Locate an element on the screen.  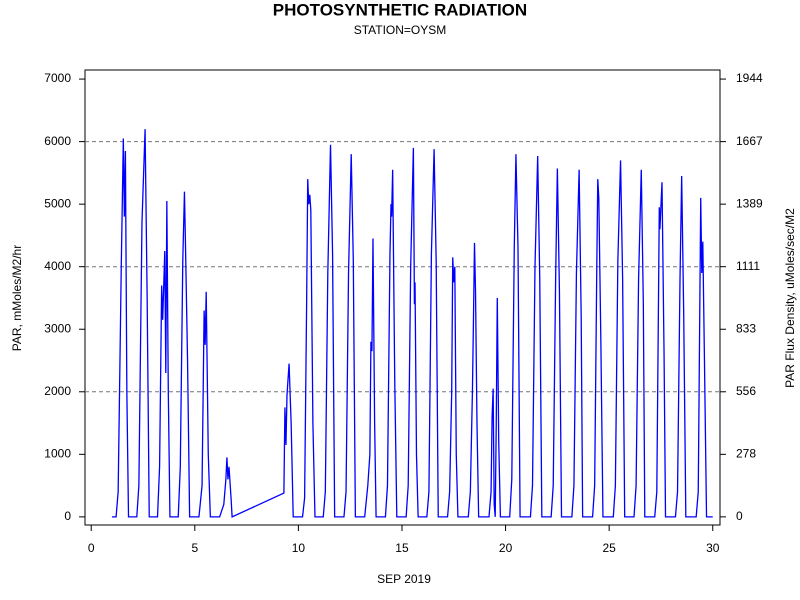
x-tick-label: 15 is located at coordinates (402, 548).